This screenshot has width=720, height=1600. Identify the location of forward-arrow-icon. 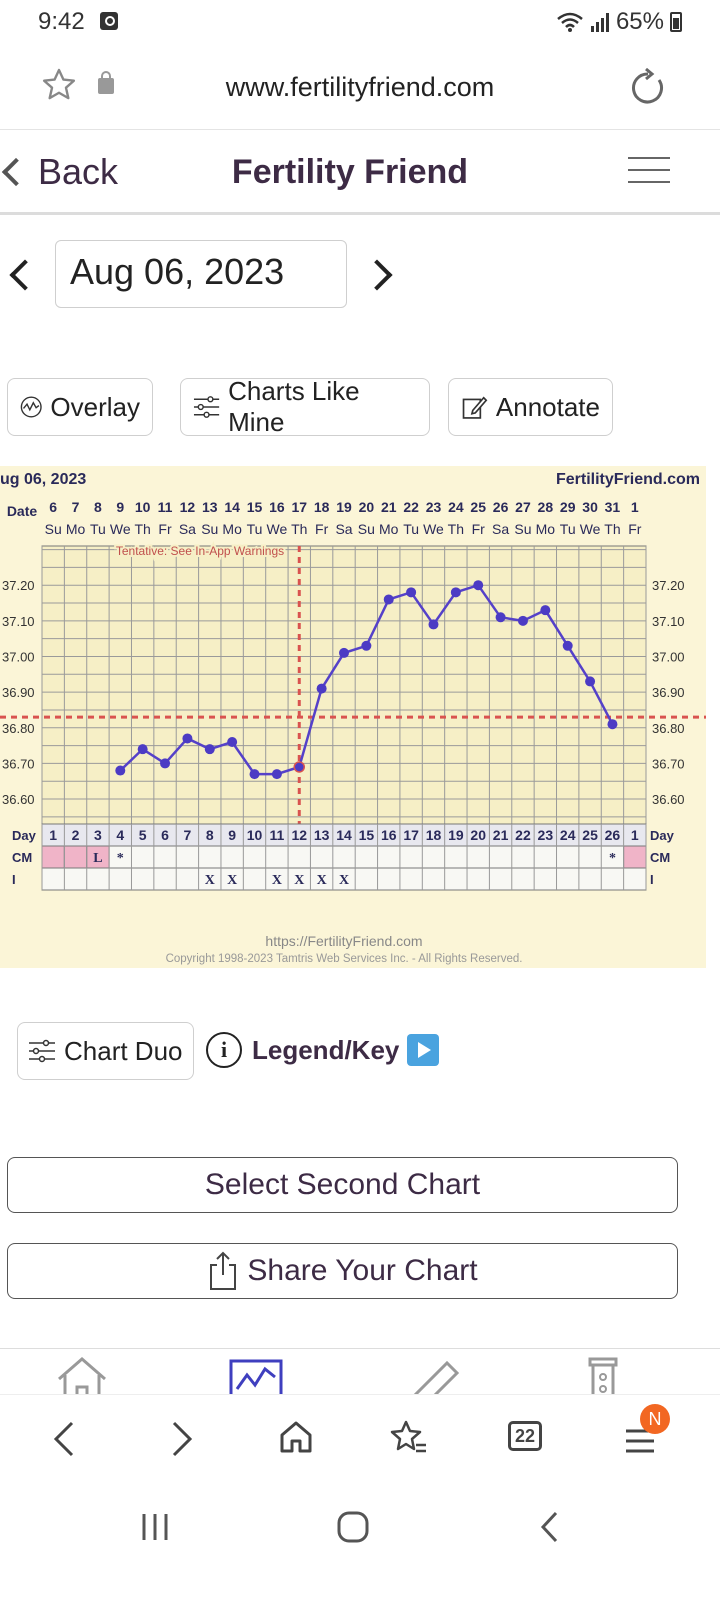
(182, 1439).